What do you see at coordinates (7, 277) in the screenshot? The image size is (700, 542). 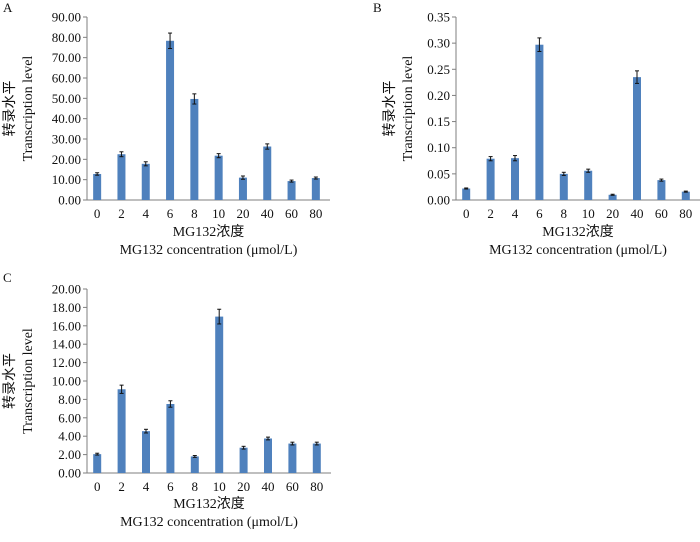 I see `panel-label: C` at bounding box center [7, 277].